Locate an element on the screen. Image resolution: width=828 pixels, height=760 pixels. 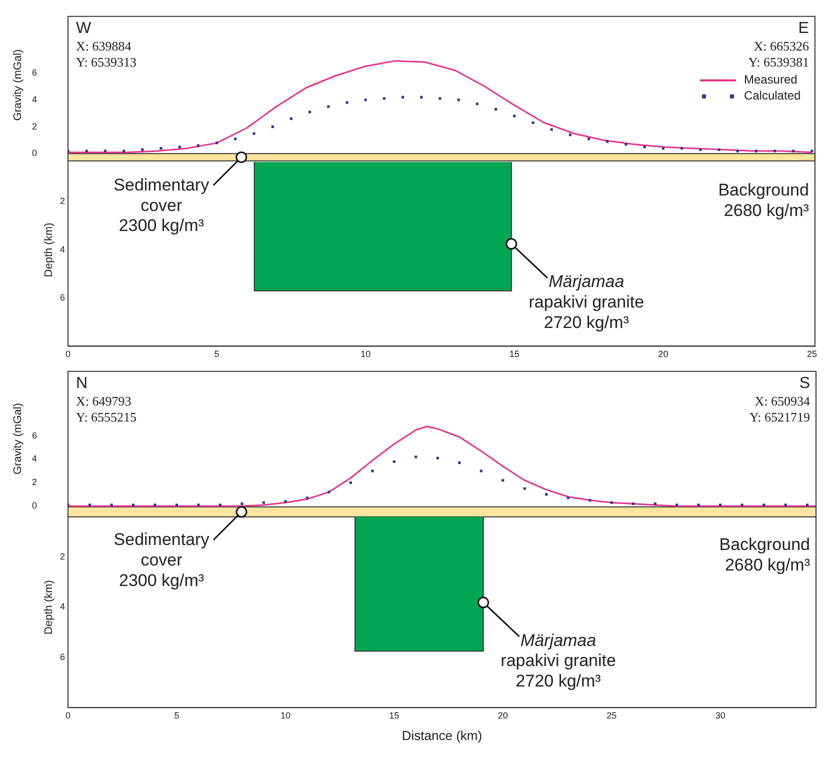
annotation: X: 665326 is located at coordinates (782, 46).